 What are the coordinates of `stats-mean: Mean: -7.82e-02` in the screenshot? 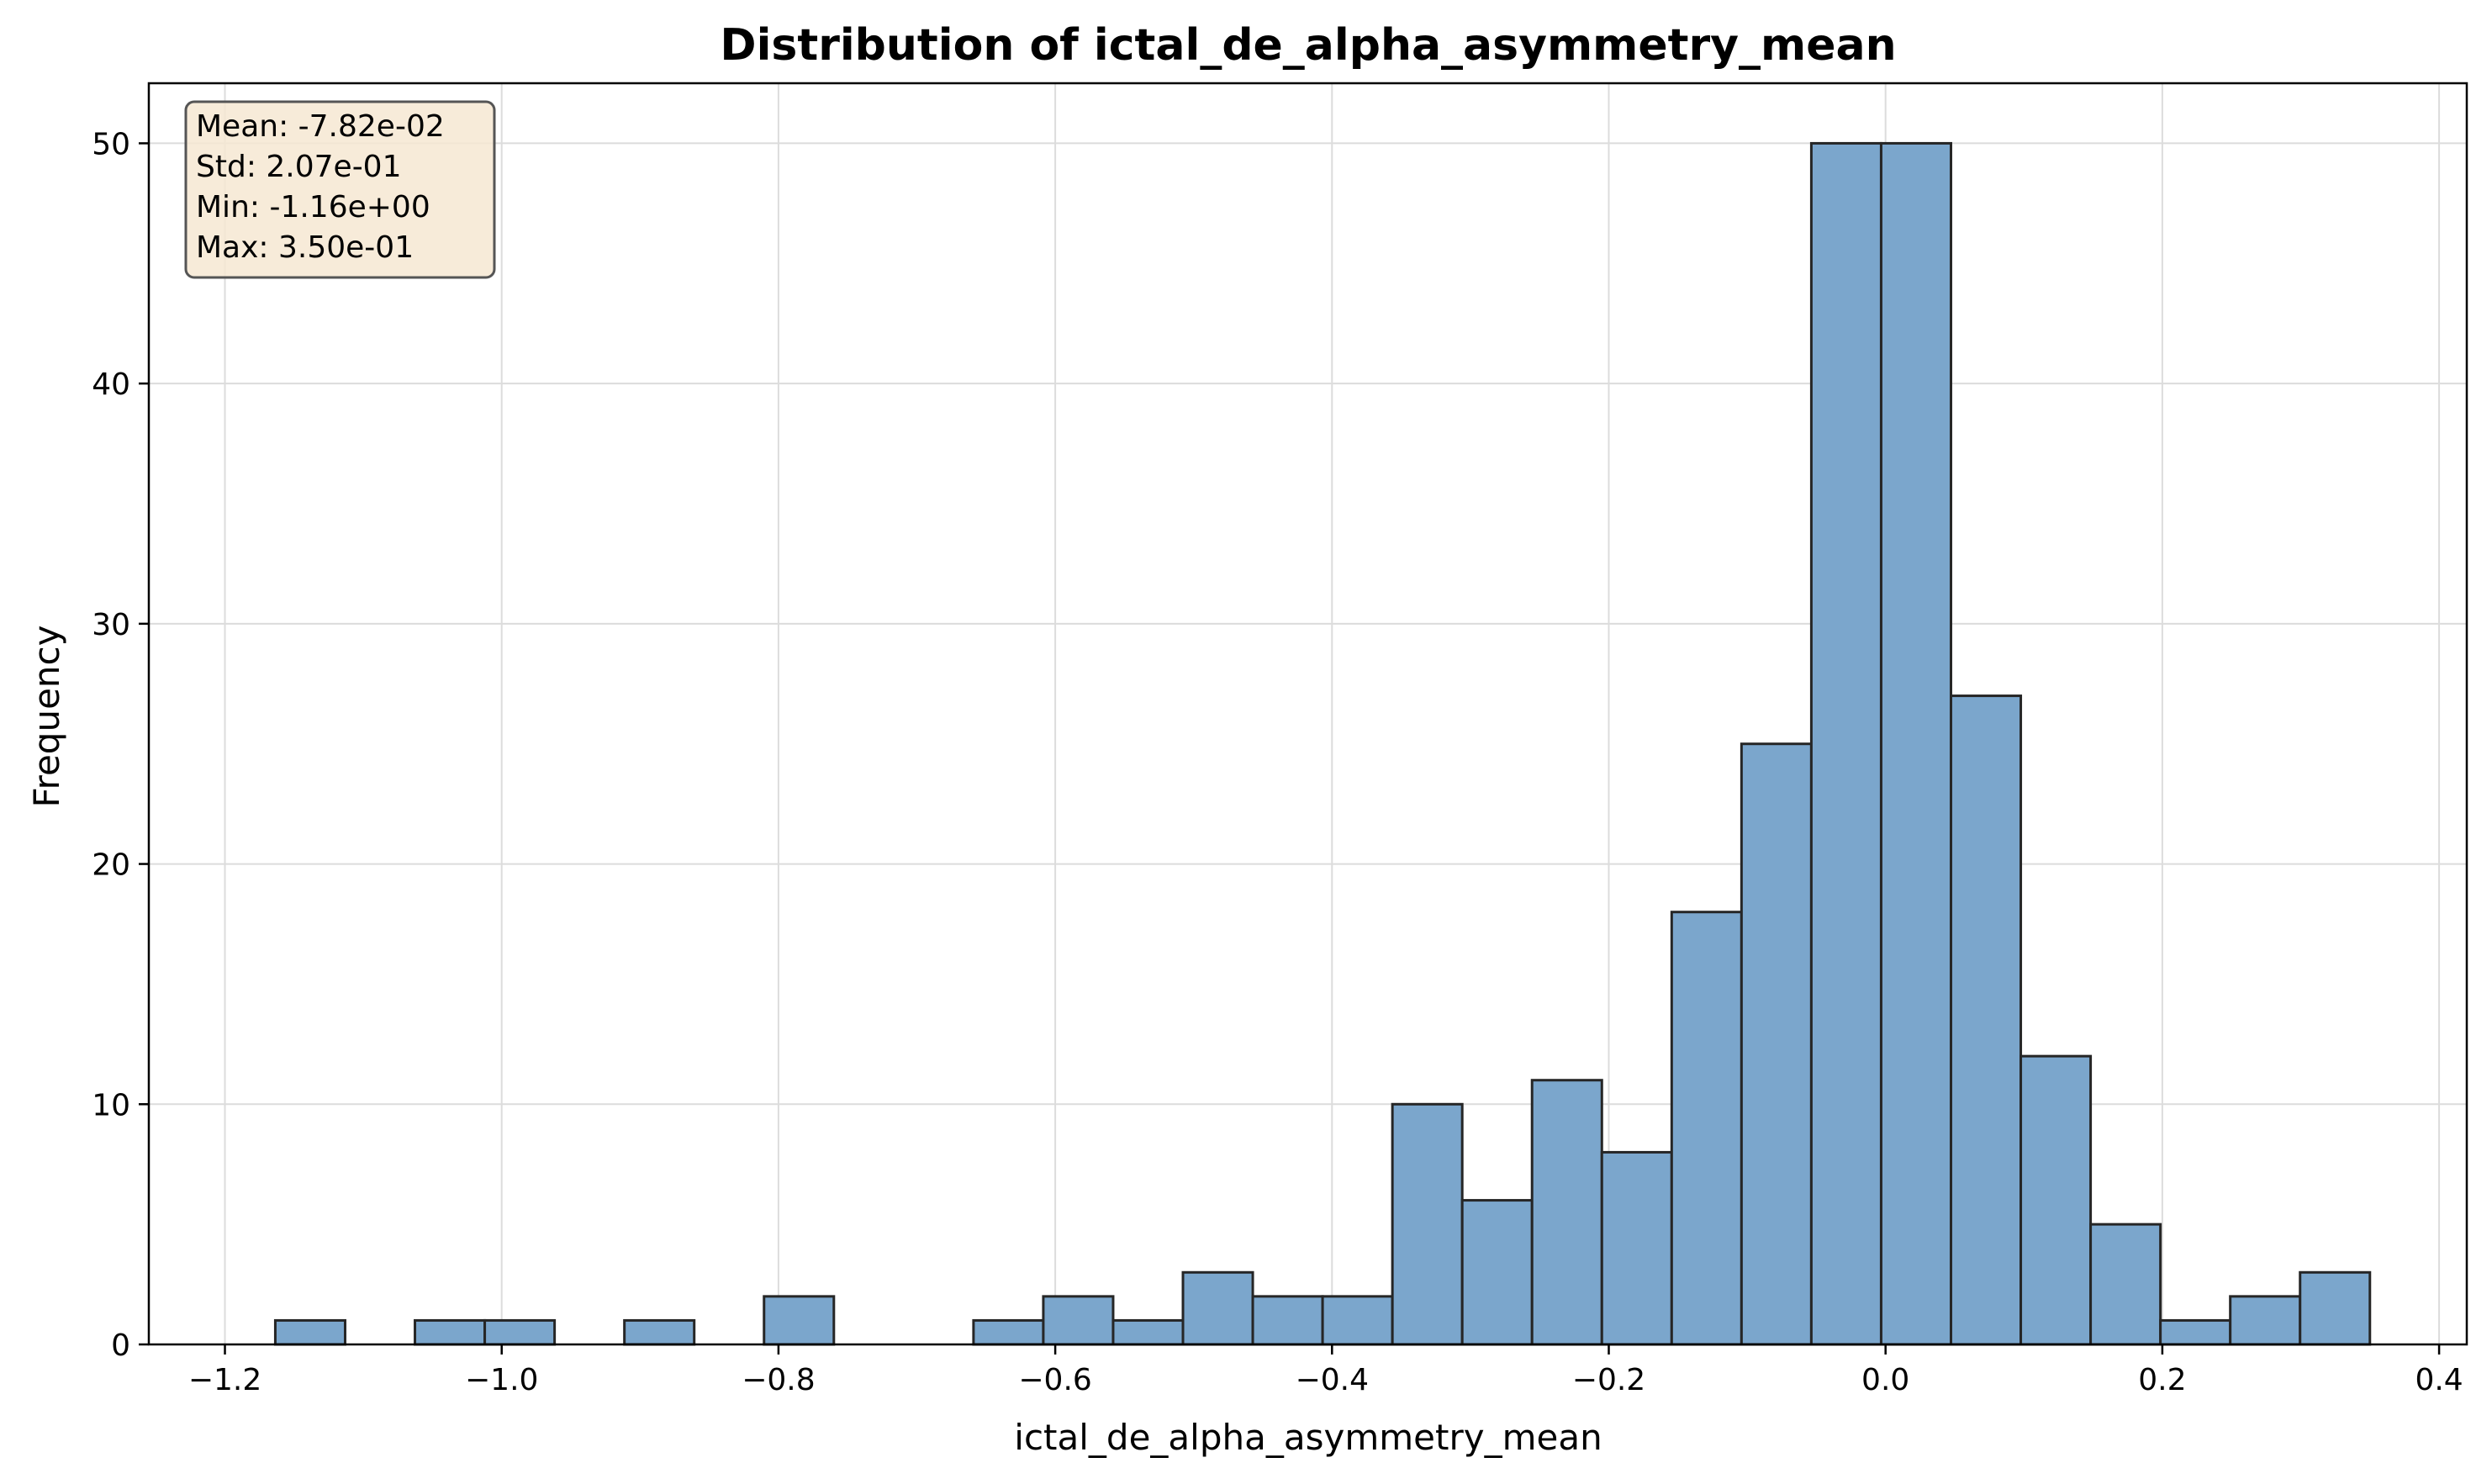 It's located at (320, 126).